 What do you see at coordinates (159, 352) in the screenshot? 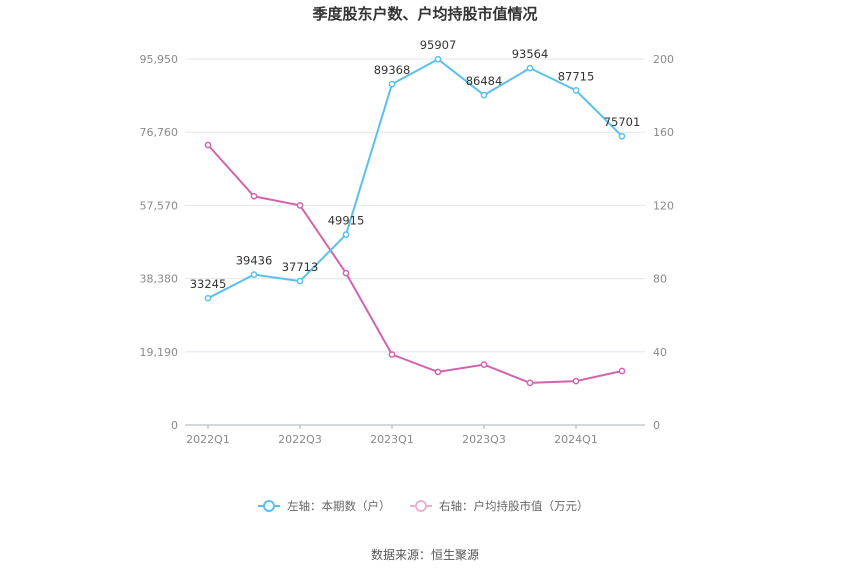
I see `y-left-tick-label: 19,190` at bounding box center [159, 352].